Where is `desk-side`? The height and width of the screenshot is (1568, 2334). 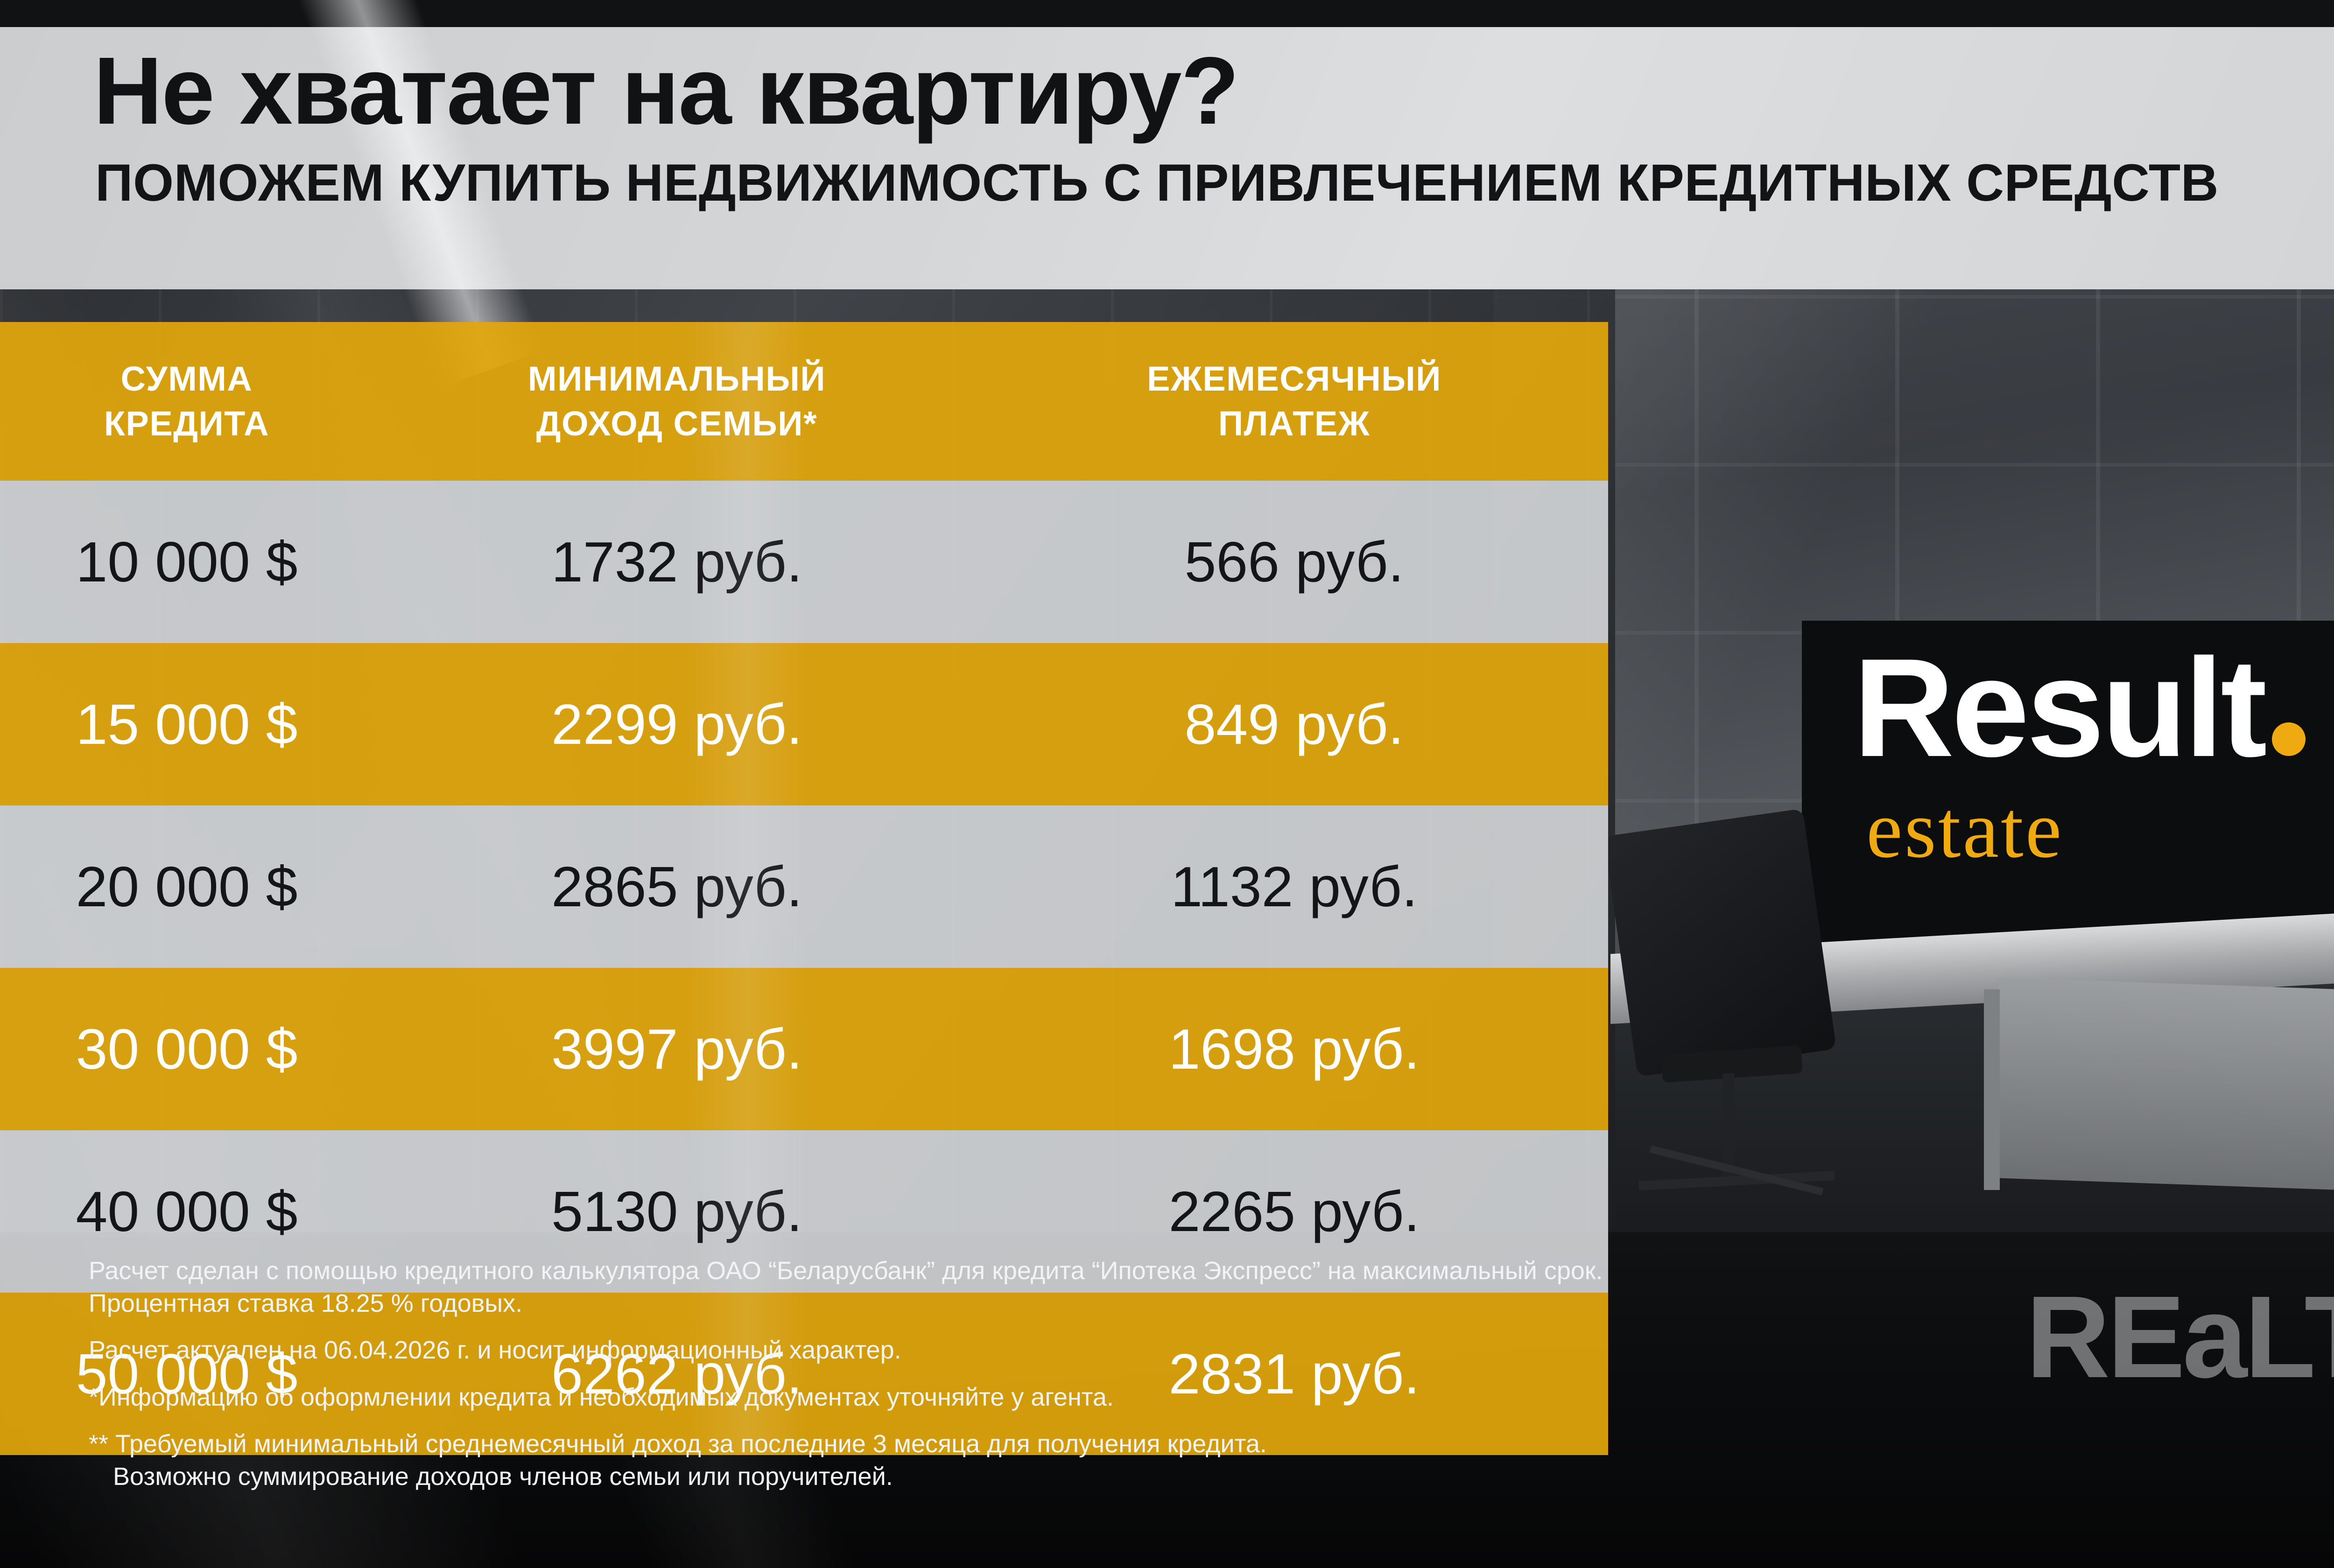 desk-side is located at coordinates (2166, 1089).